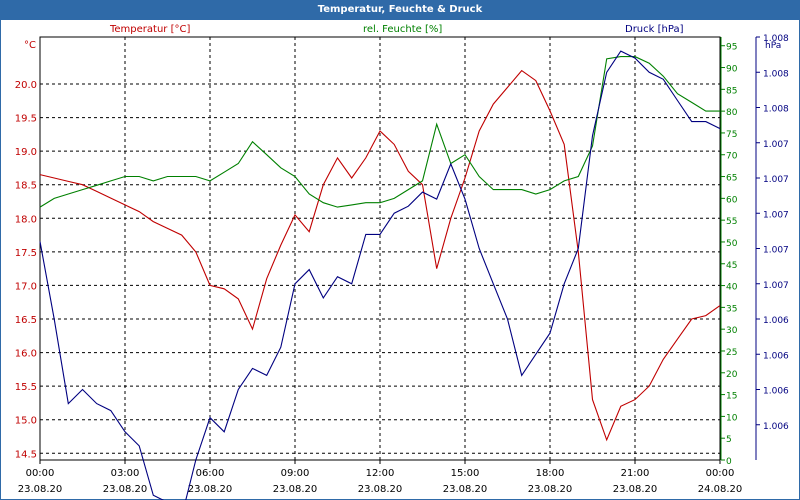  Describe the element at coordinates (731, 91) in the screenshot. I see `humidity-tick-label: 85` at that location.